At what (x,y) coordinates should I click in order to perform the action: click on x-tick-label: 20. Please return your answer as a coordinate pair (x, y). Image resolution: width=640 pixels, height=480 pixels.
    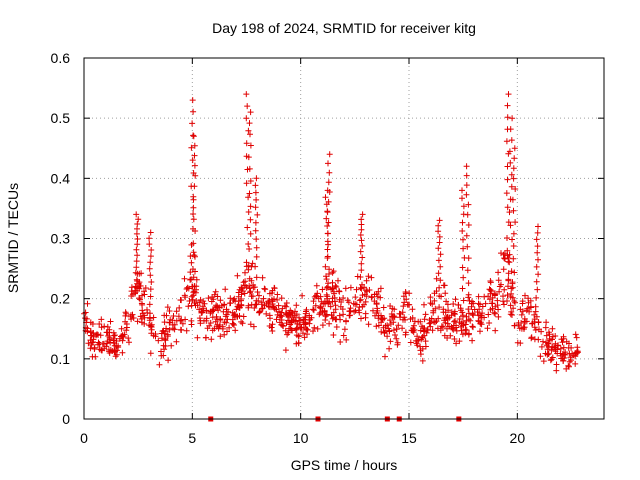
    Looking at the image, I should click on (518, 438).